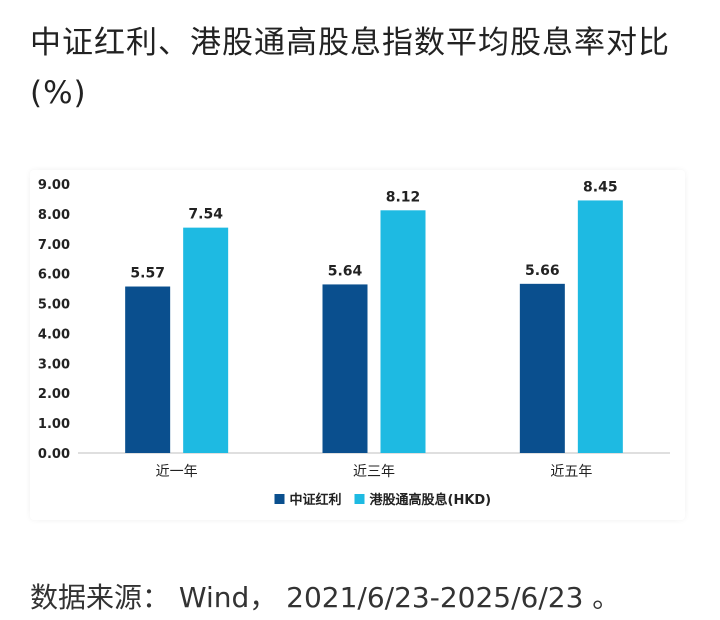  Describe the element at coordinates (54, 334) in the screenshot. I see `y-tick-label: 4.00` at that location.